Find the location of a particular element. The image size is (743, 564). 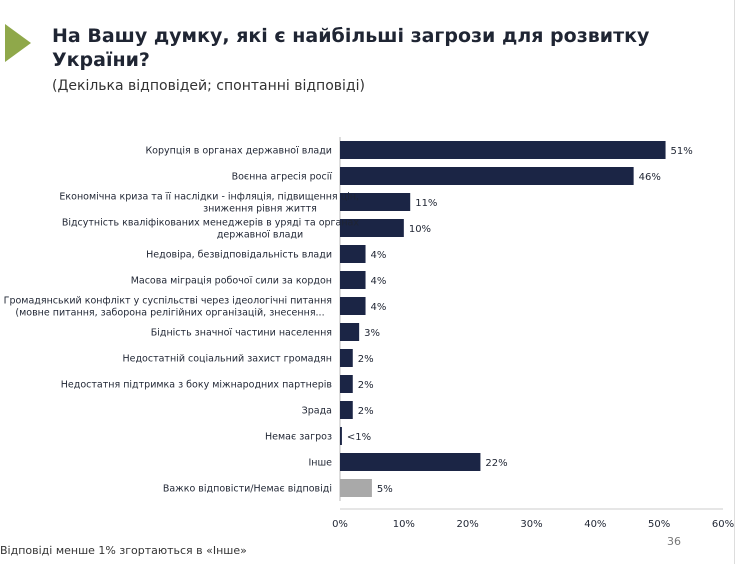

category-label: зниження рівня життя is located at coordinates (260, 209).